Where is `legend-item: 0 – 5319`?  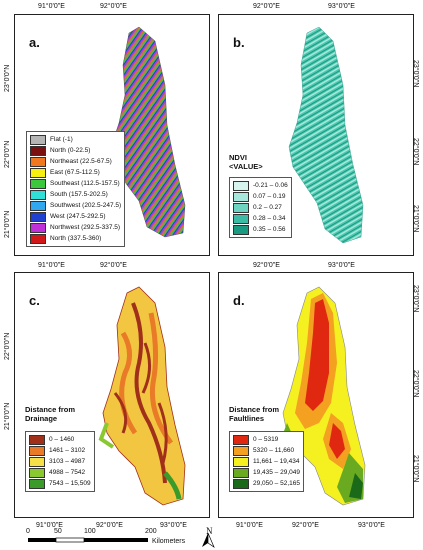 legend-item: 0 – 5319 is located at coordinates (266, 439).